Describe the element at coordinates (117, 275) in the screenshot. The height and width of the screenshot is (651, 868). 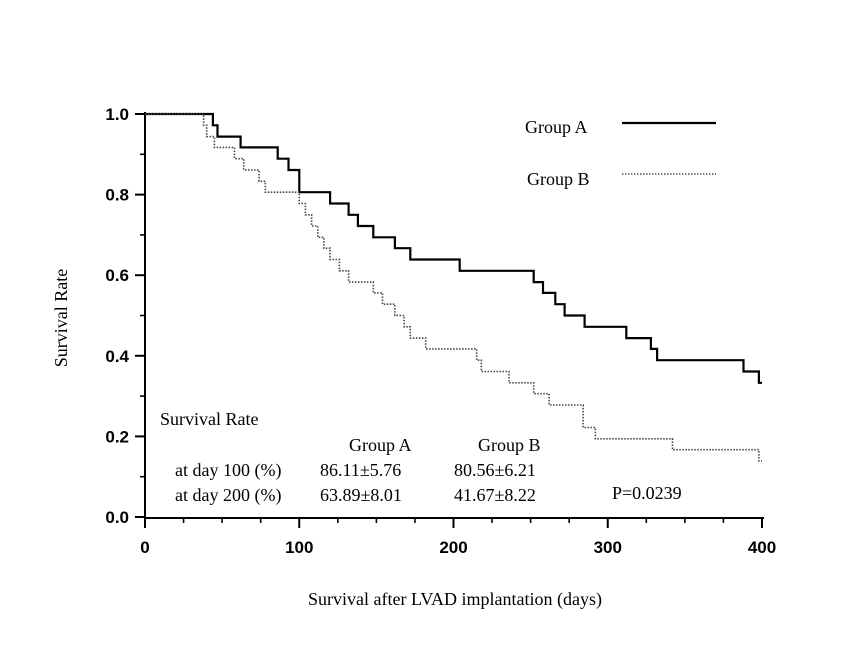
I see `y-tick-label: 0.6` at that location.